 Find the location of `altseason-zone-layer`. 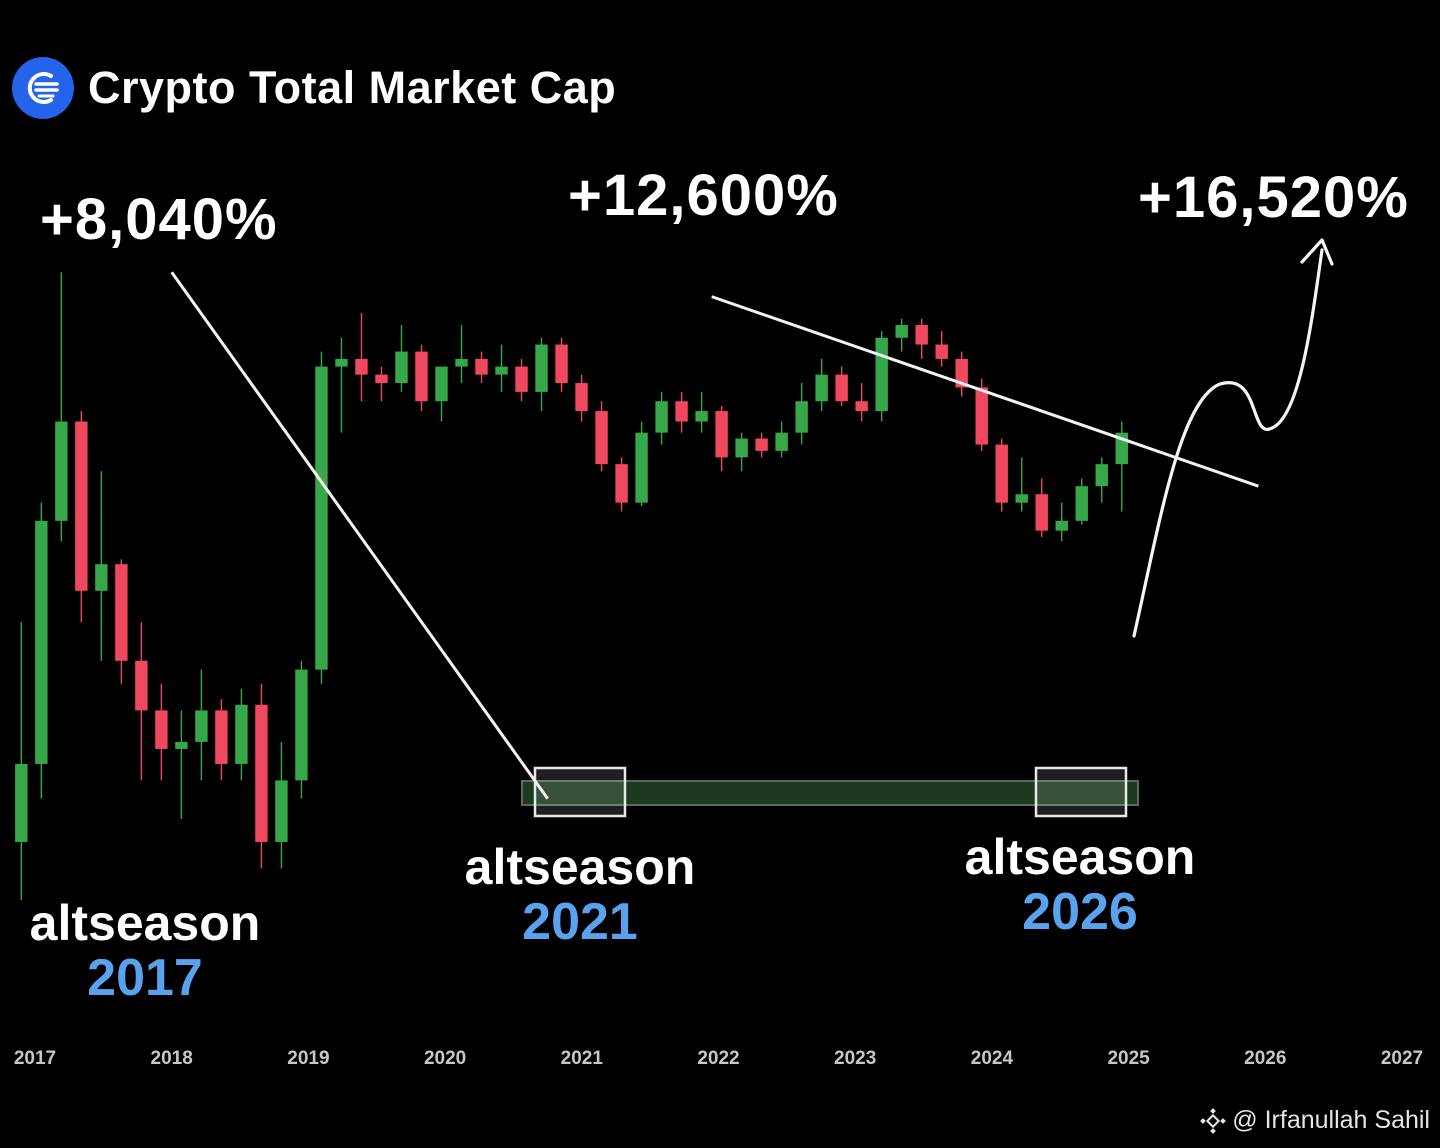

altseason-zone-layer is located at coordinates (830, 792).